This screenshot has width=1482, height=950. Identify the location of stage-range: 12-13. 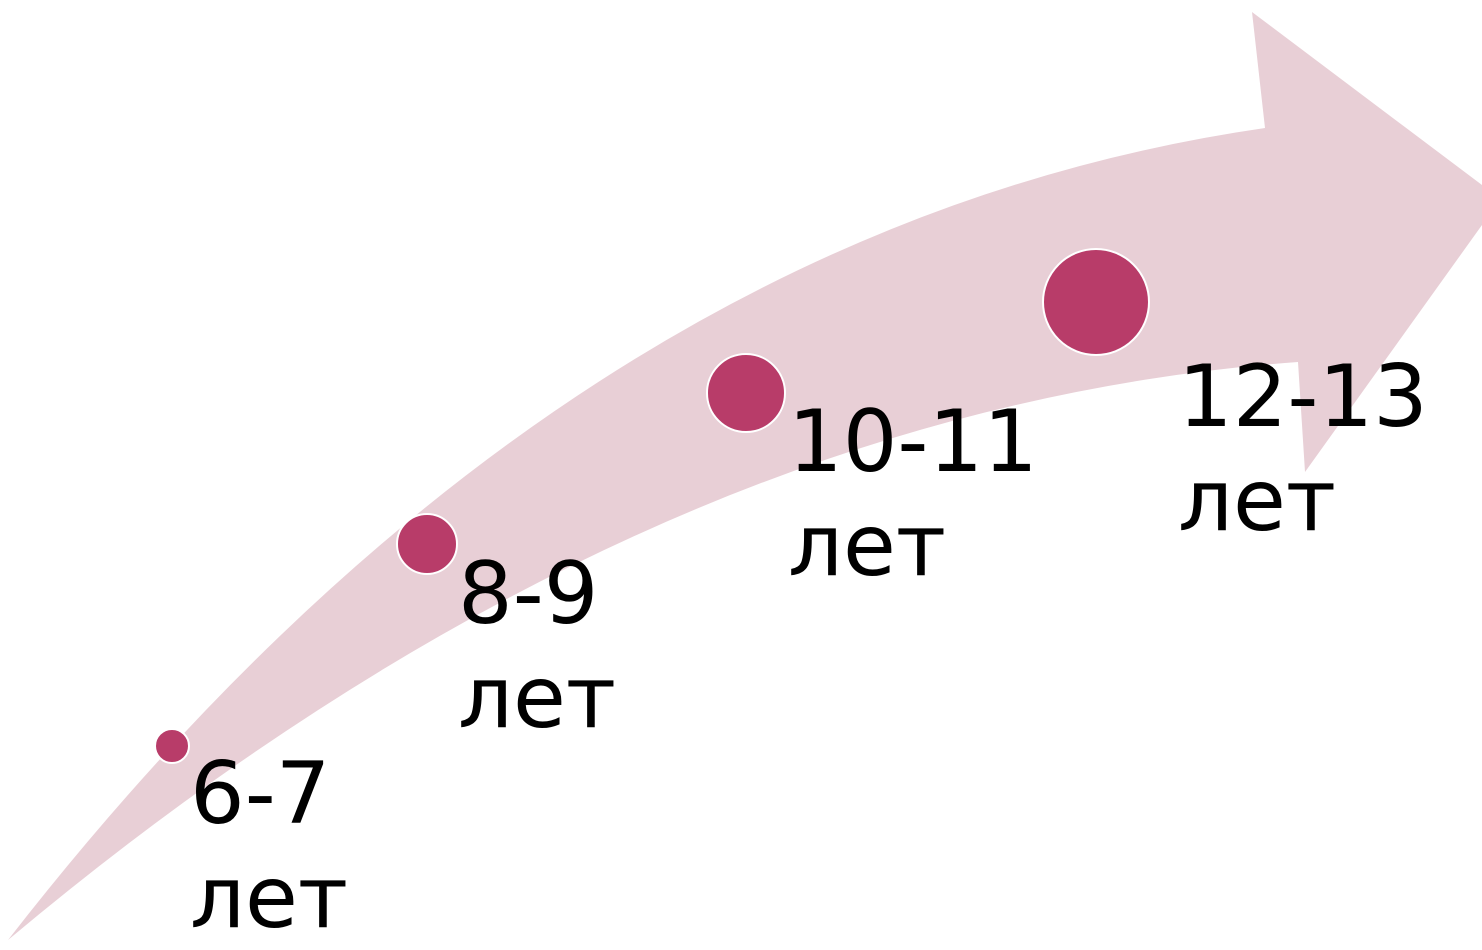
(1303, 397).